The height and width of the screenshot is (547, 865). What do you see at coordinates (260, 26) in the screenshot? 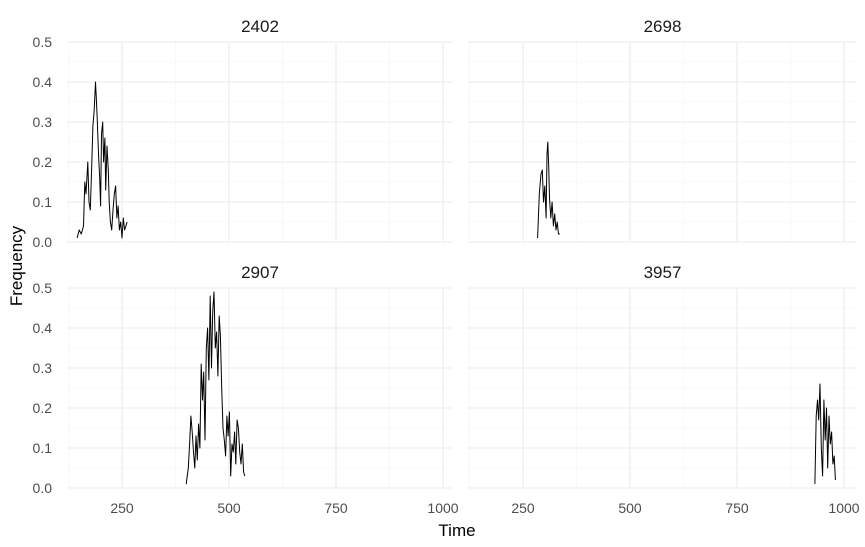
I see `facet-title: 2402` at bounding box center [260, 26].